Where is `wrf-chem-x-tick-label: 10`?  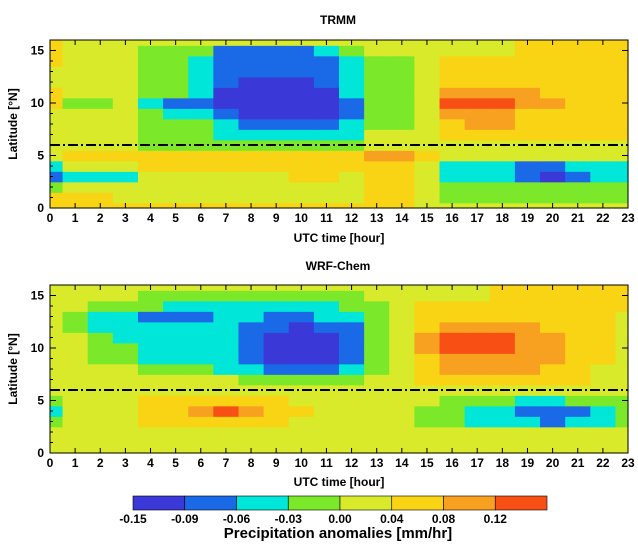
wrf-chem-x-tick-label: 10 is located at coordinates (302, 463).